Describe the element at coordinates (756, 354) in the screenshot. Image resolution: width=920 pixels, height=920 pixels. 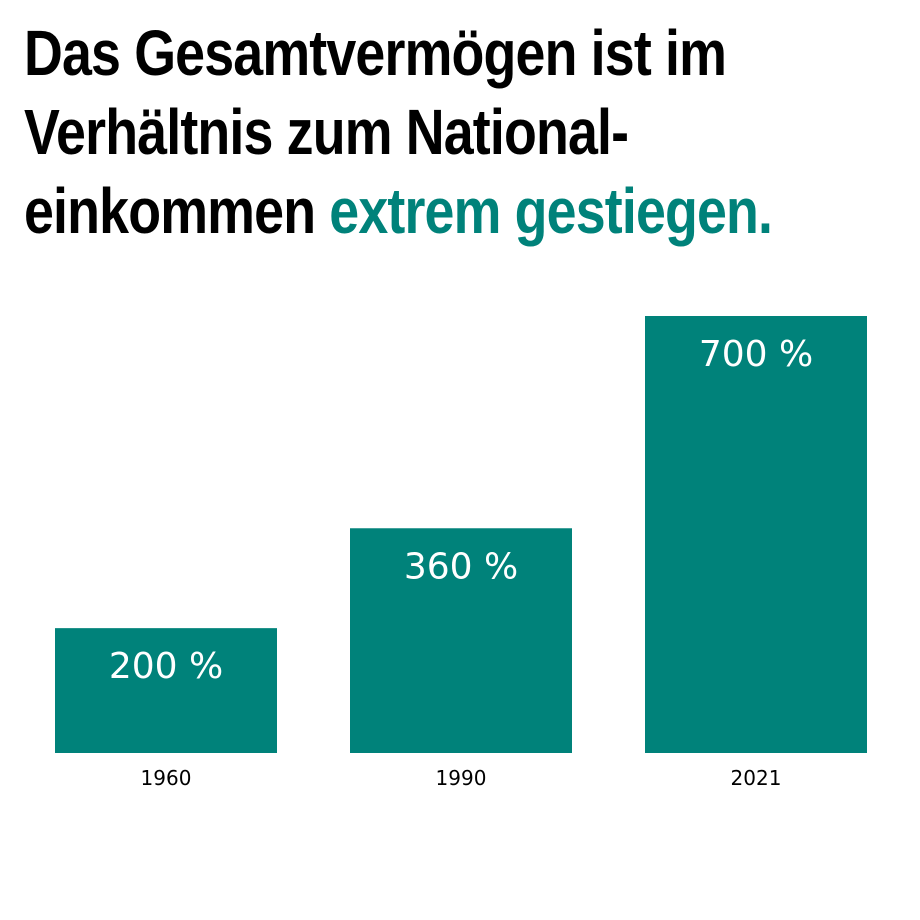
I see `value-label-2021: 700 %` at that location.